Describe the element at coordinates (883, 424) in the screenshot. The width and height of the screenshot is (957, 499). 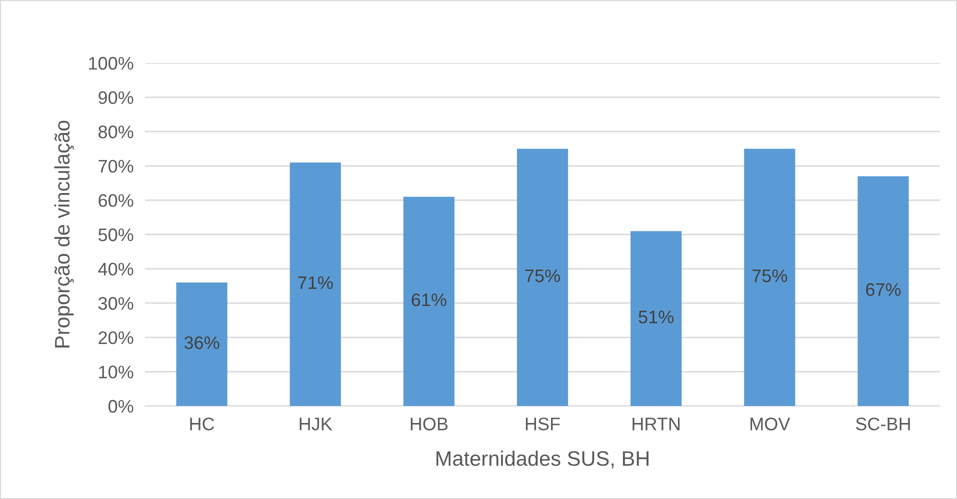
I see `x-tick-label: SC-BH` at that location.